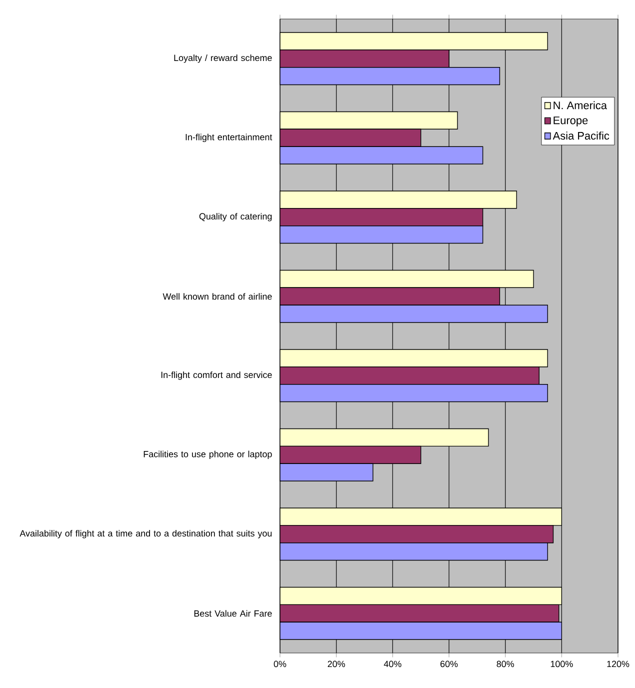 Image resolution: width=635 pixels, height=688 pixels. What do you see at coordinates (223, 58) in the screenshot?
I see `y-tick-label: Loyalty / reward scheme` at bounding box center [223, 58].